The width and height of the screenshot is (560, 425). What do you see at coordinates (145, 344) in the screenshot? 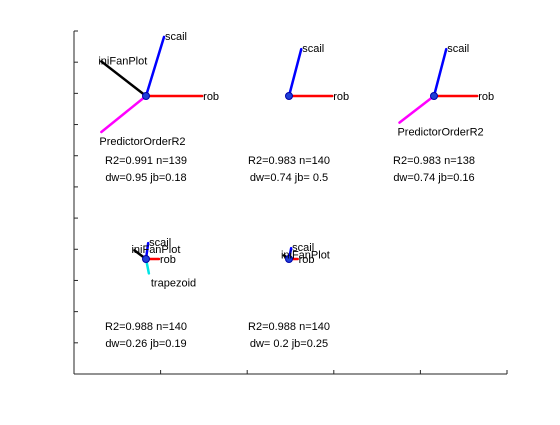
I see `fan-stats-line2: dw=0.26 jb=0.19` at bounding box center [145, 344].